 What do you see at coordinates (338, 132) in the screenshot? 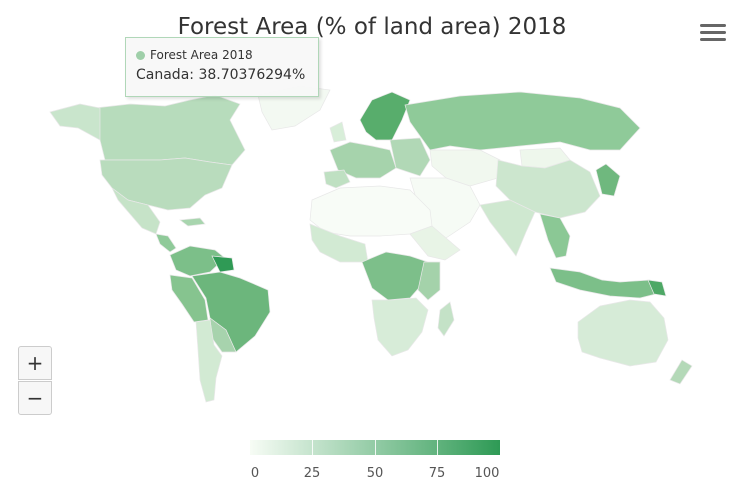
I see `region-uk` at bounding box center [338, 132].